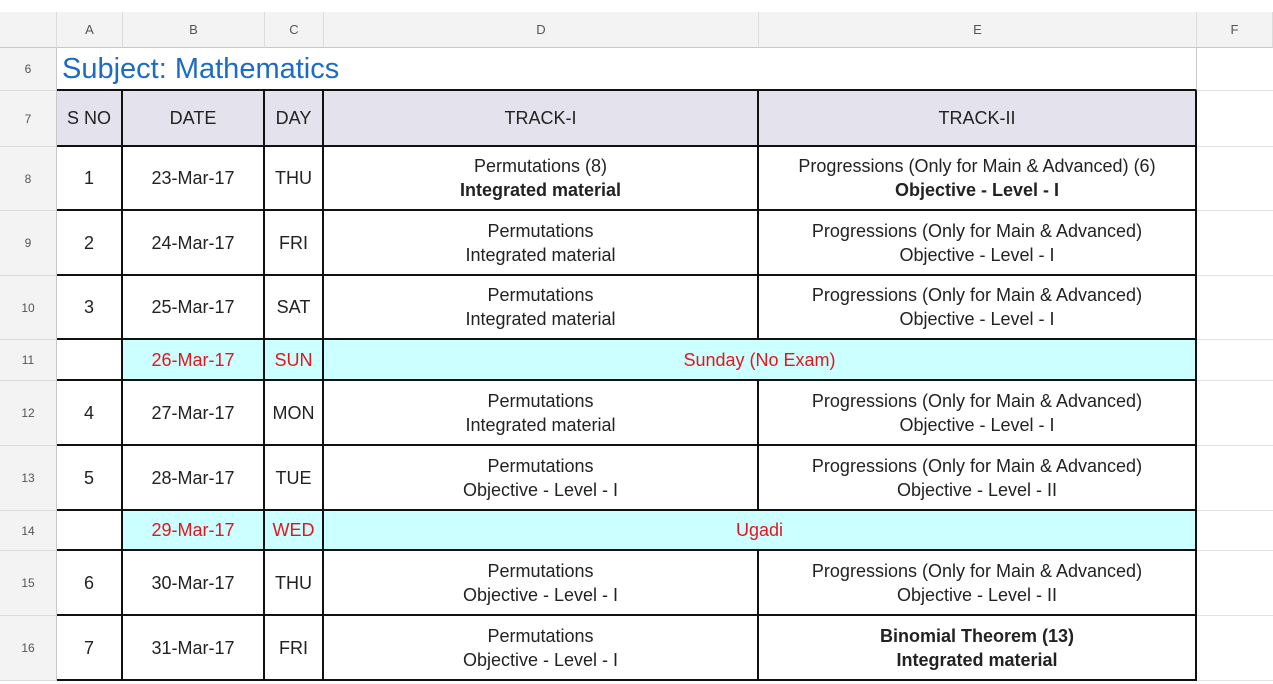  What do you see at coordinates (294, 531) in the screenshot?
I see `day-cell: WED` at bounding box center [294, 531].